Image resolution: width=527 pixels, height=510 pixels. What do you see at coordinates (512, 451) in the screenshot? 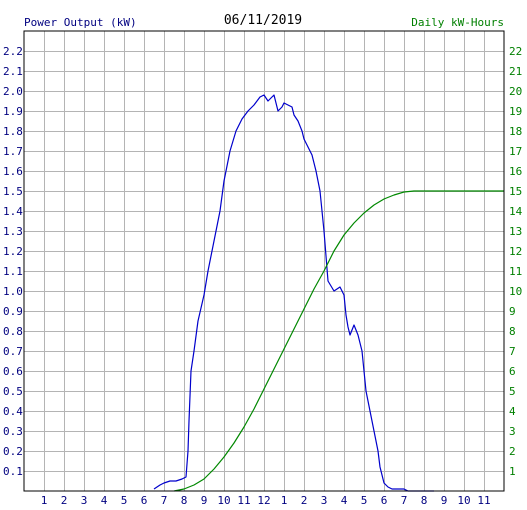
I see `y-right-tick-label: 2` at bounding box center [512, 451].